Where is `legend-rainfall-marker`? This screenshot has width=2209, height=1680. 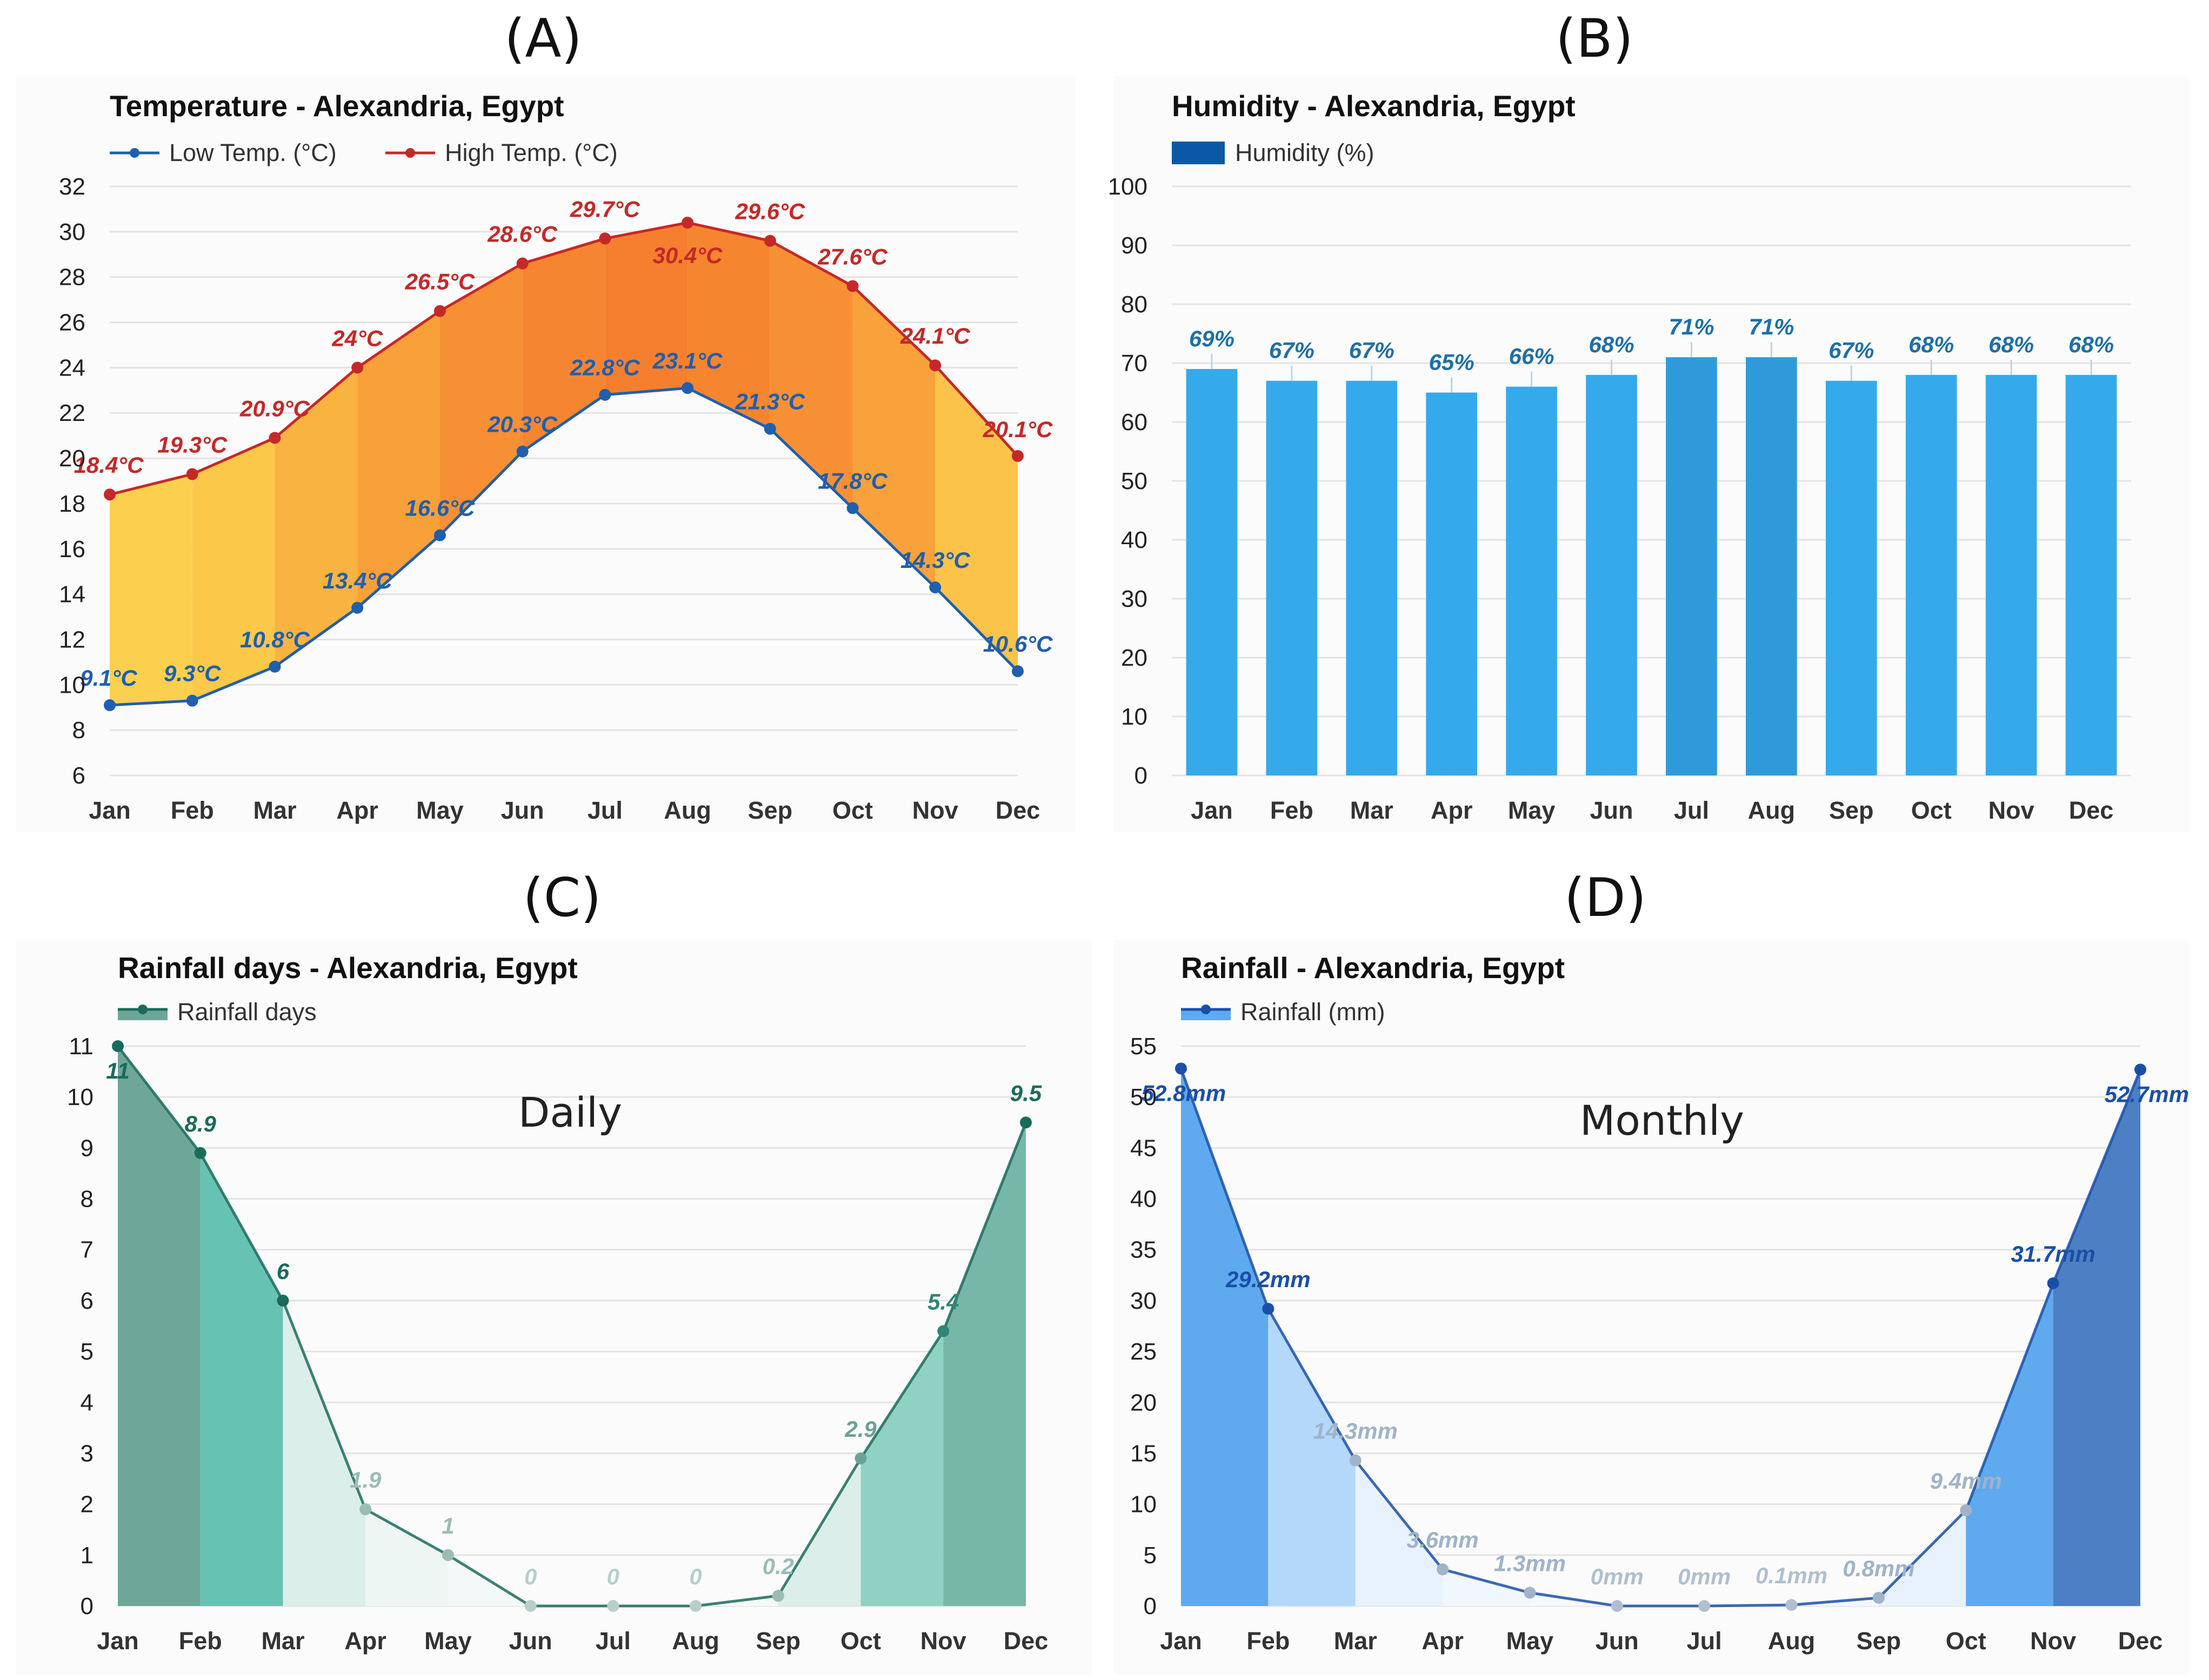 legend-rainfall-marker is located at coordinates (1206, 1010).